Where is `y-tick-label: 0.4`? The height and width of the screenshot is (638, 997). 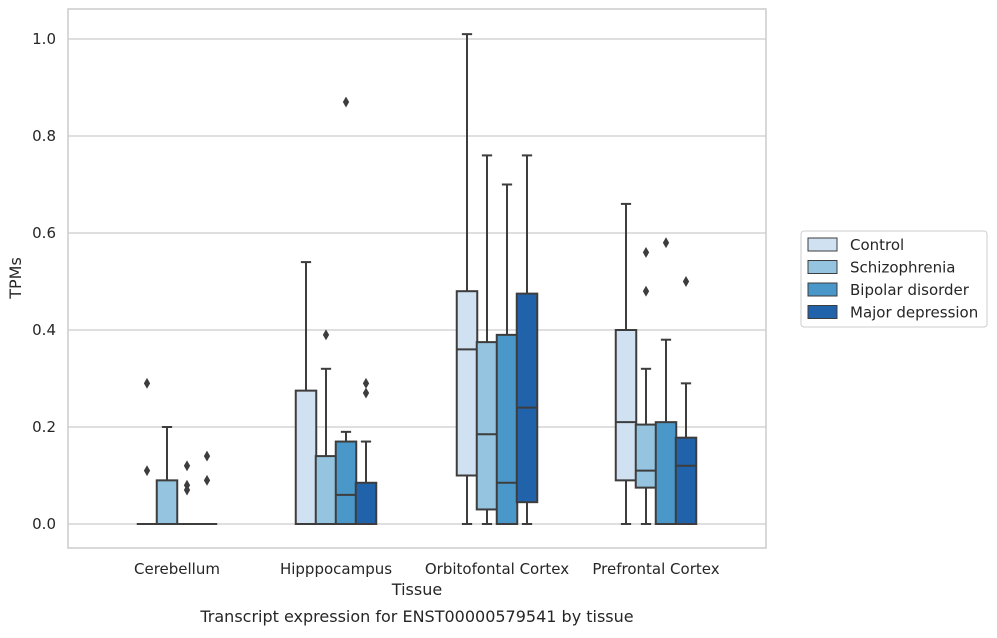
y-tick-label: 0.4 is located at coordinates (44, 330).